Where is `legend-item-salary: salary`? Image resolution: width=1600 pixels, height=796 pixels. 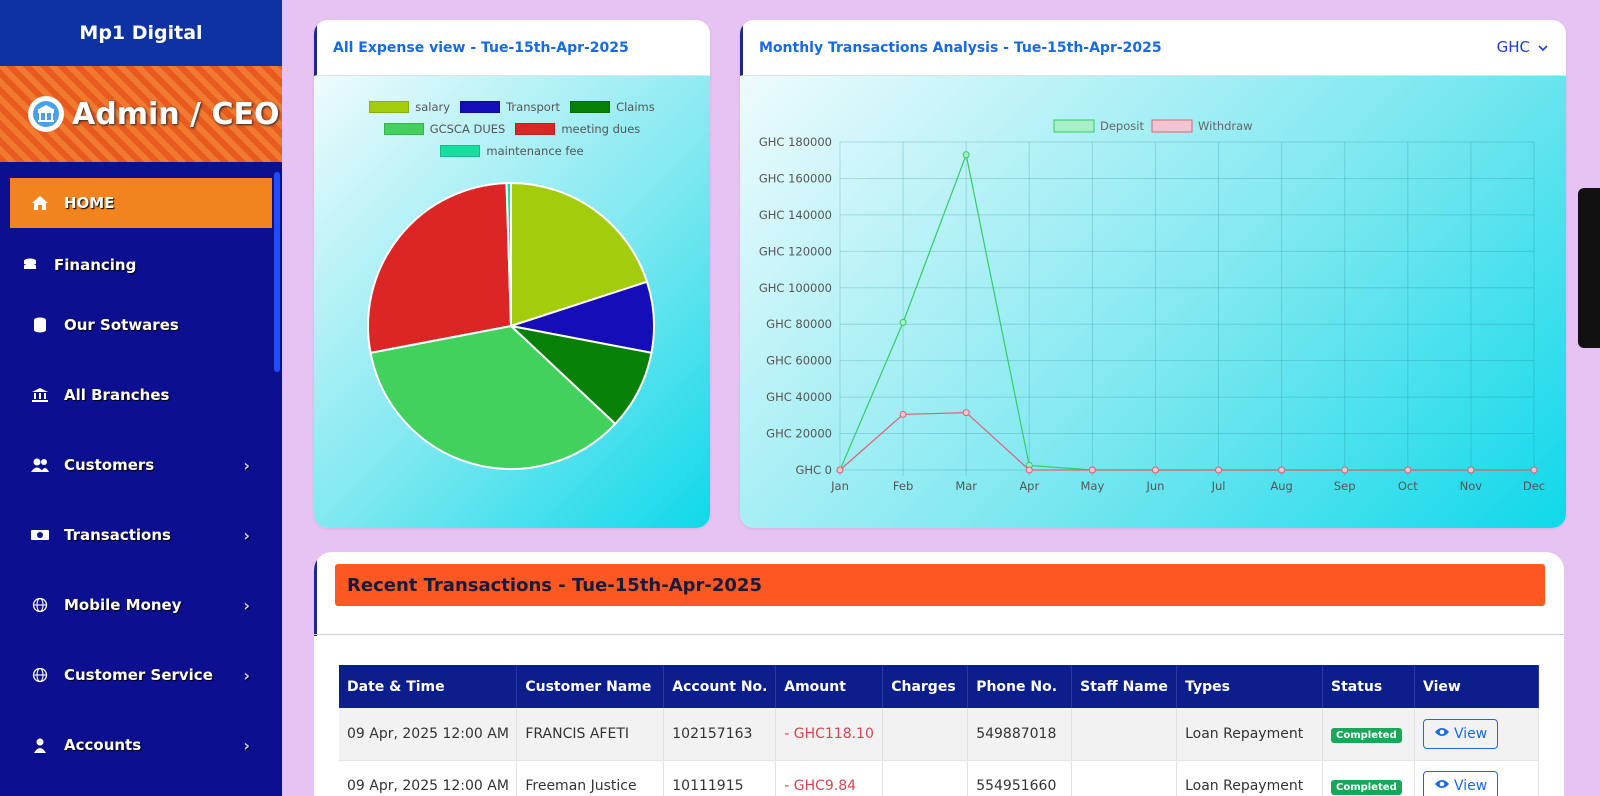 legend-item-salary: salary is located at coordinates (409, 107).